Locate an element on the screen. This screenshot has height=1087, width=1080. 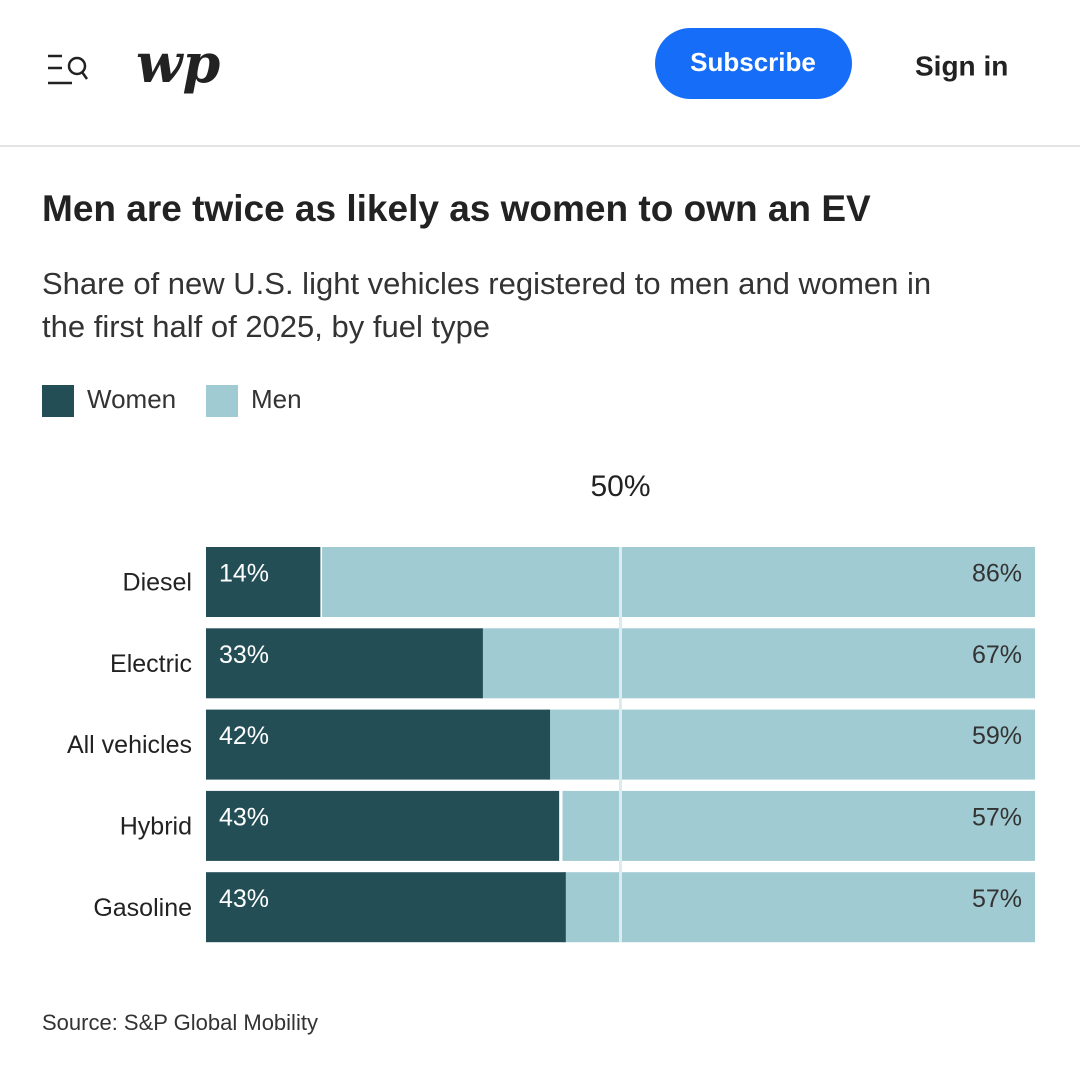
sign-in: Sign in is located at coordinates (961, 65).